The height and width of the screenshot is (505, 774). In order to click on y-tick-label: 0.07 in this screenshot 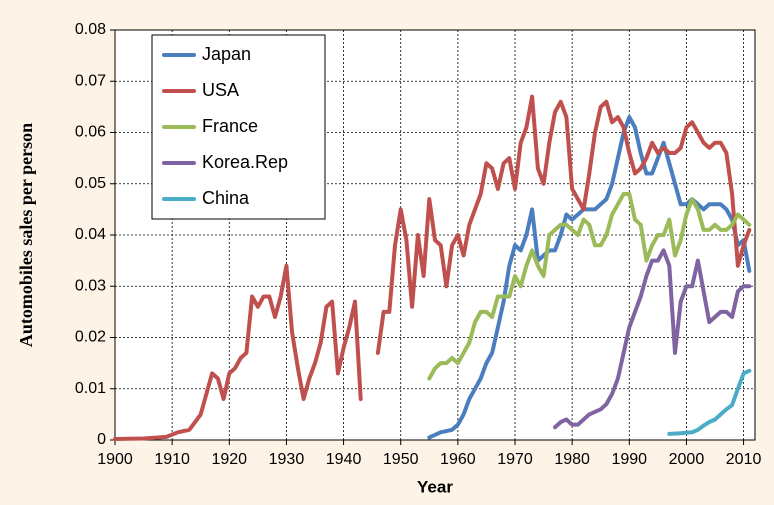, I will do `click(90, 80)`.